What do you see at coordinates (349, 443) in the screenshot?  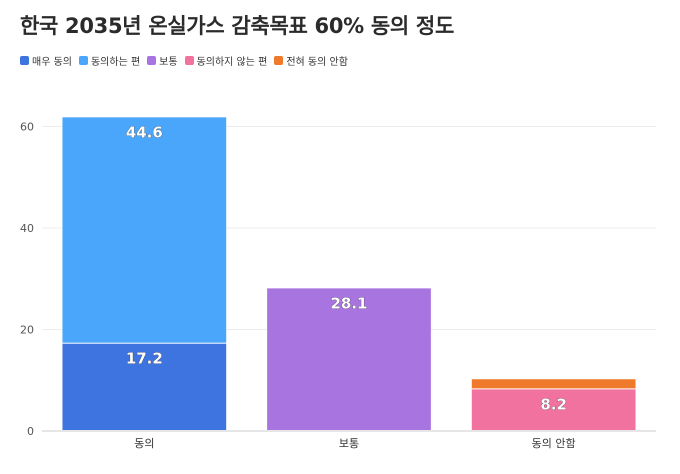 I see `x-tick-label: 보통` at bounding box center [349, 443].